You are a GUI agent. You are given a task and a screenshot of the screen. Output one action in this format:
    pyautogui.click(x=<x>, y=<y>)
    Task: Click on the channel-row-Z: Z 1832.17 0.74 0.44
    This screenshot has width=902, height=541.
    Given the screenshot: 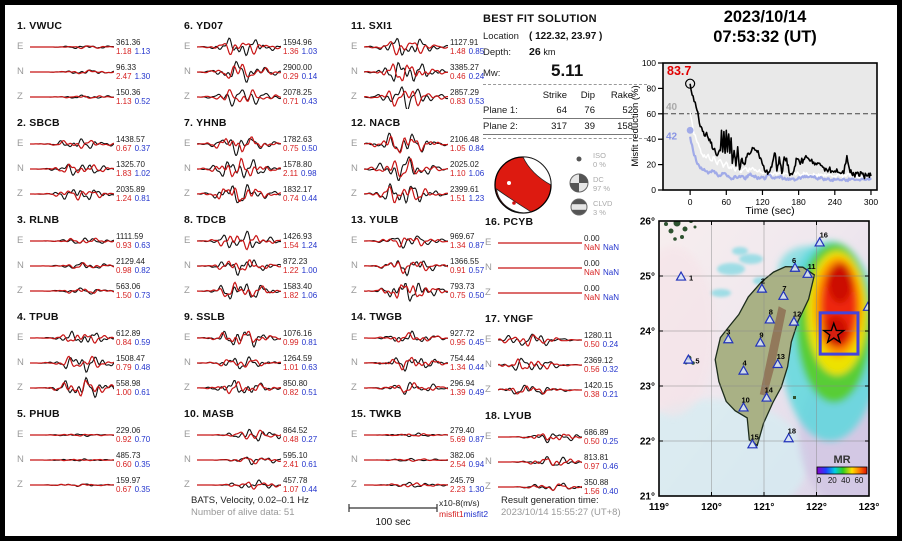 What is the action you would take?
    pyautogui.click(x=264, y=193)
    